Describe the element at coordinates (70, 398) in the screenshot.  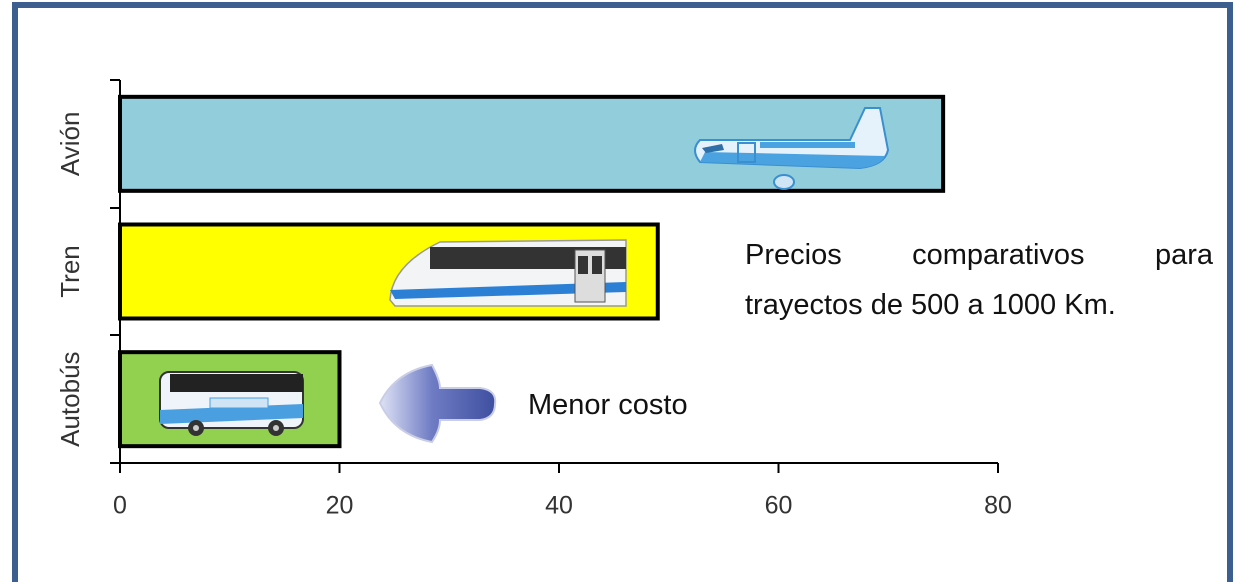
I see `y-tick-label: Autobús` at that location.